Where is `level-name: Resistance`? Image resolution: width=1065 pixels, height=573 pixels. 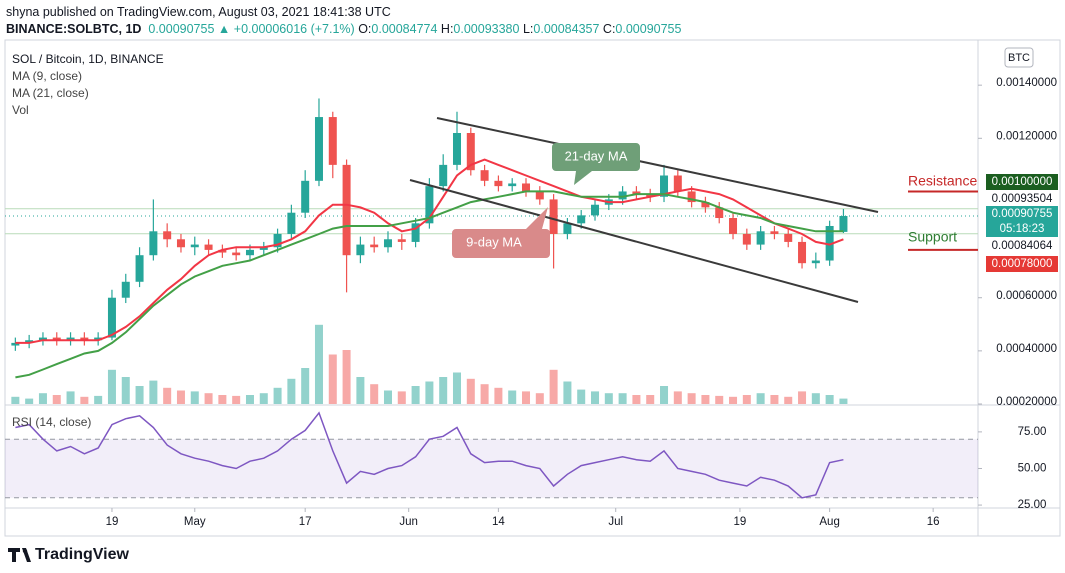 level-name: Resistance is located at coordinates (942, 181).